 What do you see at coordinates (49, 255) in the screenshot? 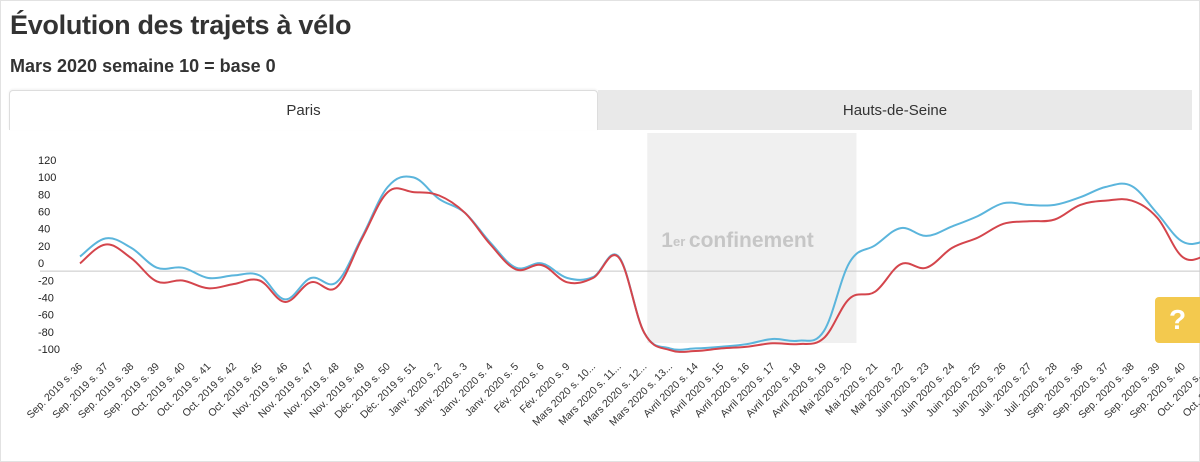
I see `y-axis-ticks: 120 100 80 60 40 20 0 -20 -40 -60 -80 -100` at bounding box center [49, 255].